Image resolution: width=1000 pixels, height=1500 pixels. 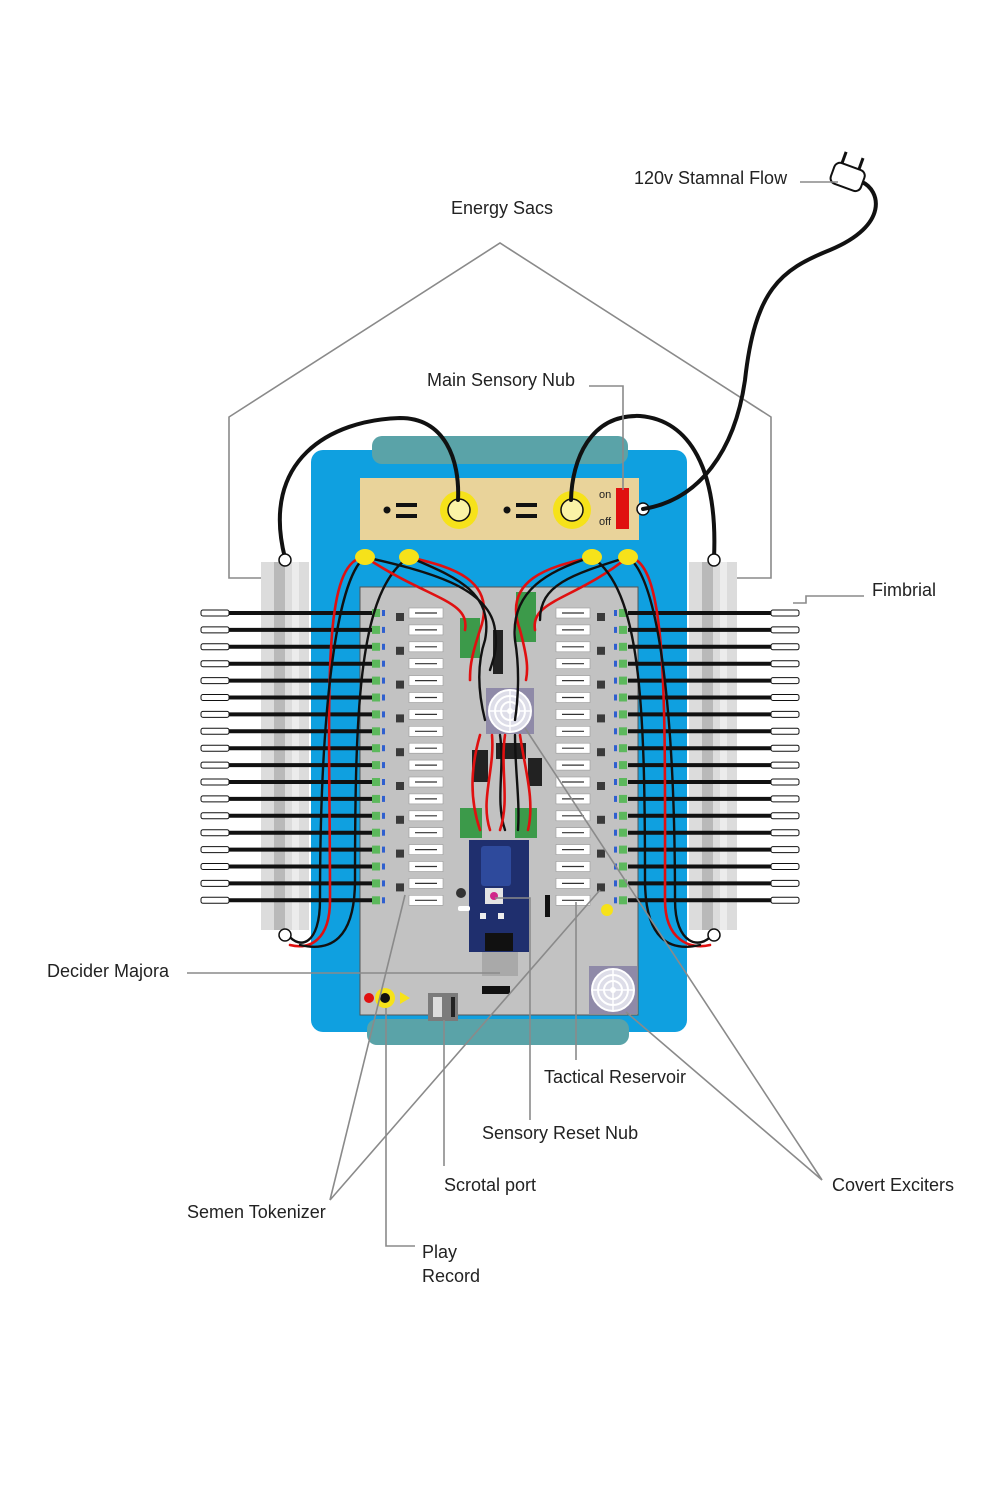 I want to click on power-cord, so click(x=759, y=345).